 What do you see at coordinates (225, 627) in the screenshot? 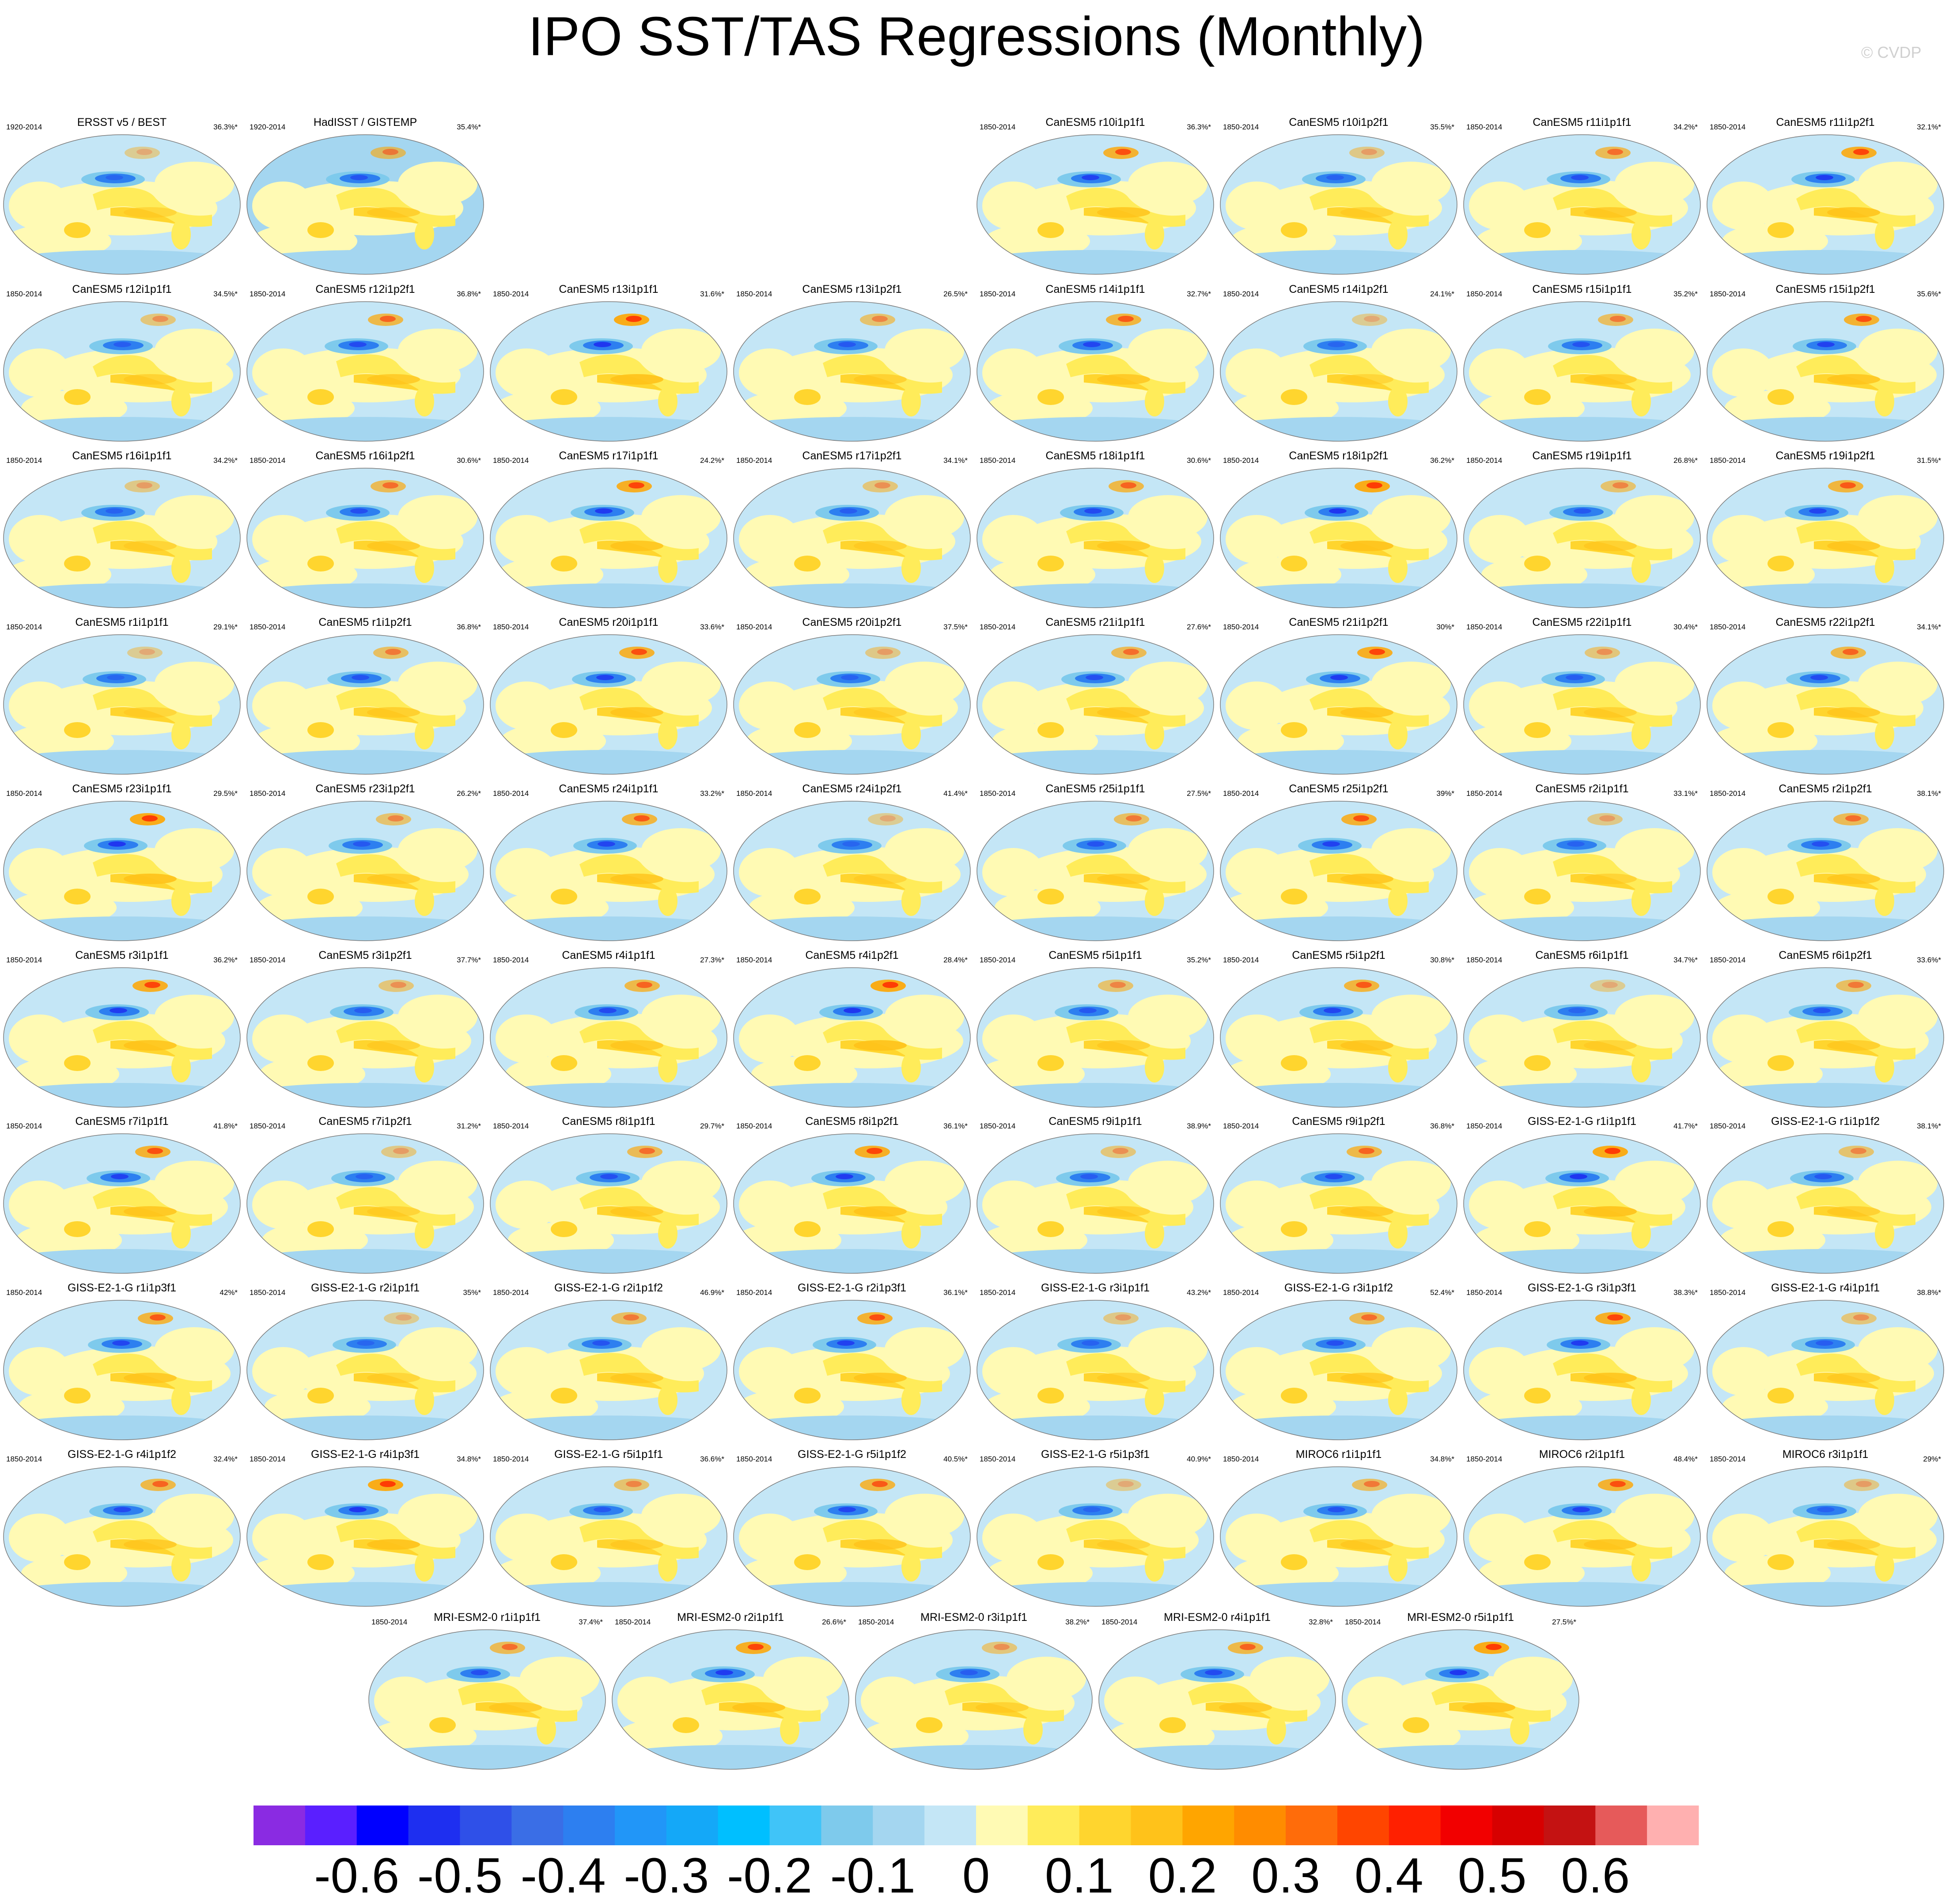
I see `panel-variance-pct: 29.1%*` at bounding box center [225, 627].